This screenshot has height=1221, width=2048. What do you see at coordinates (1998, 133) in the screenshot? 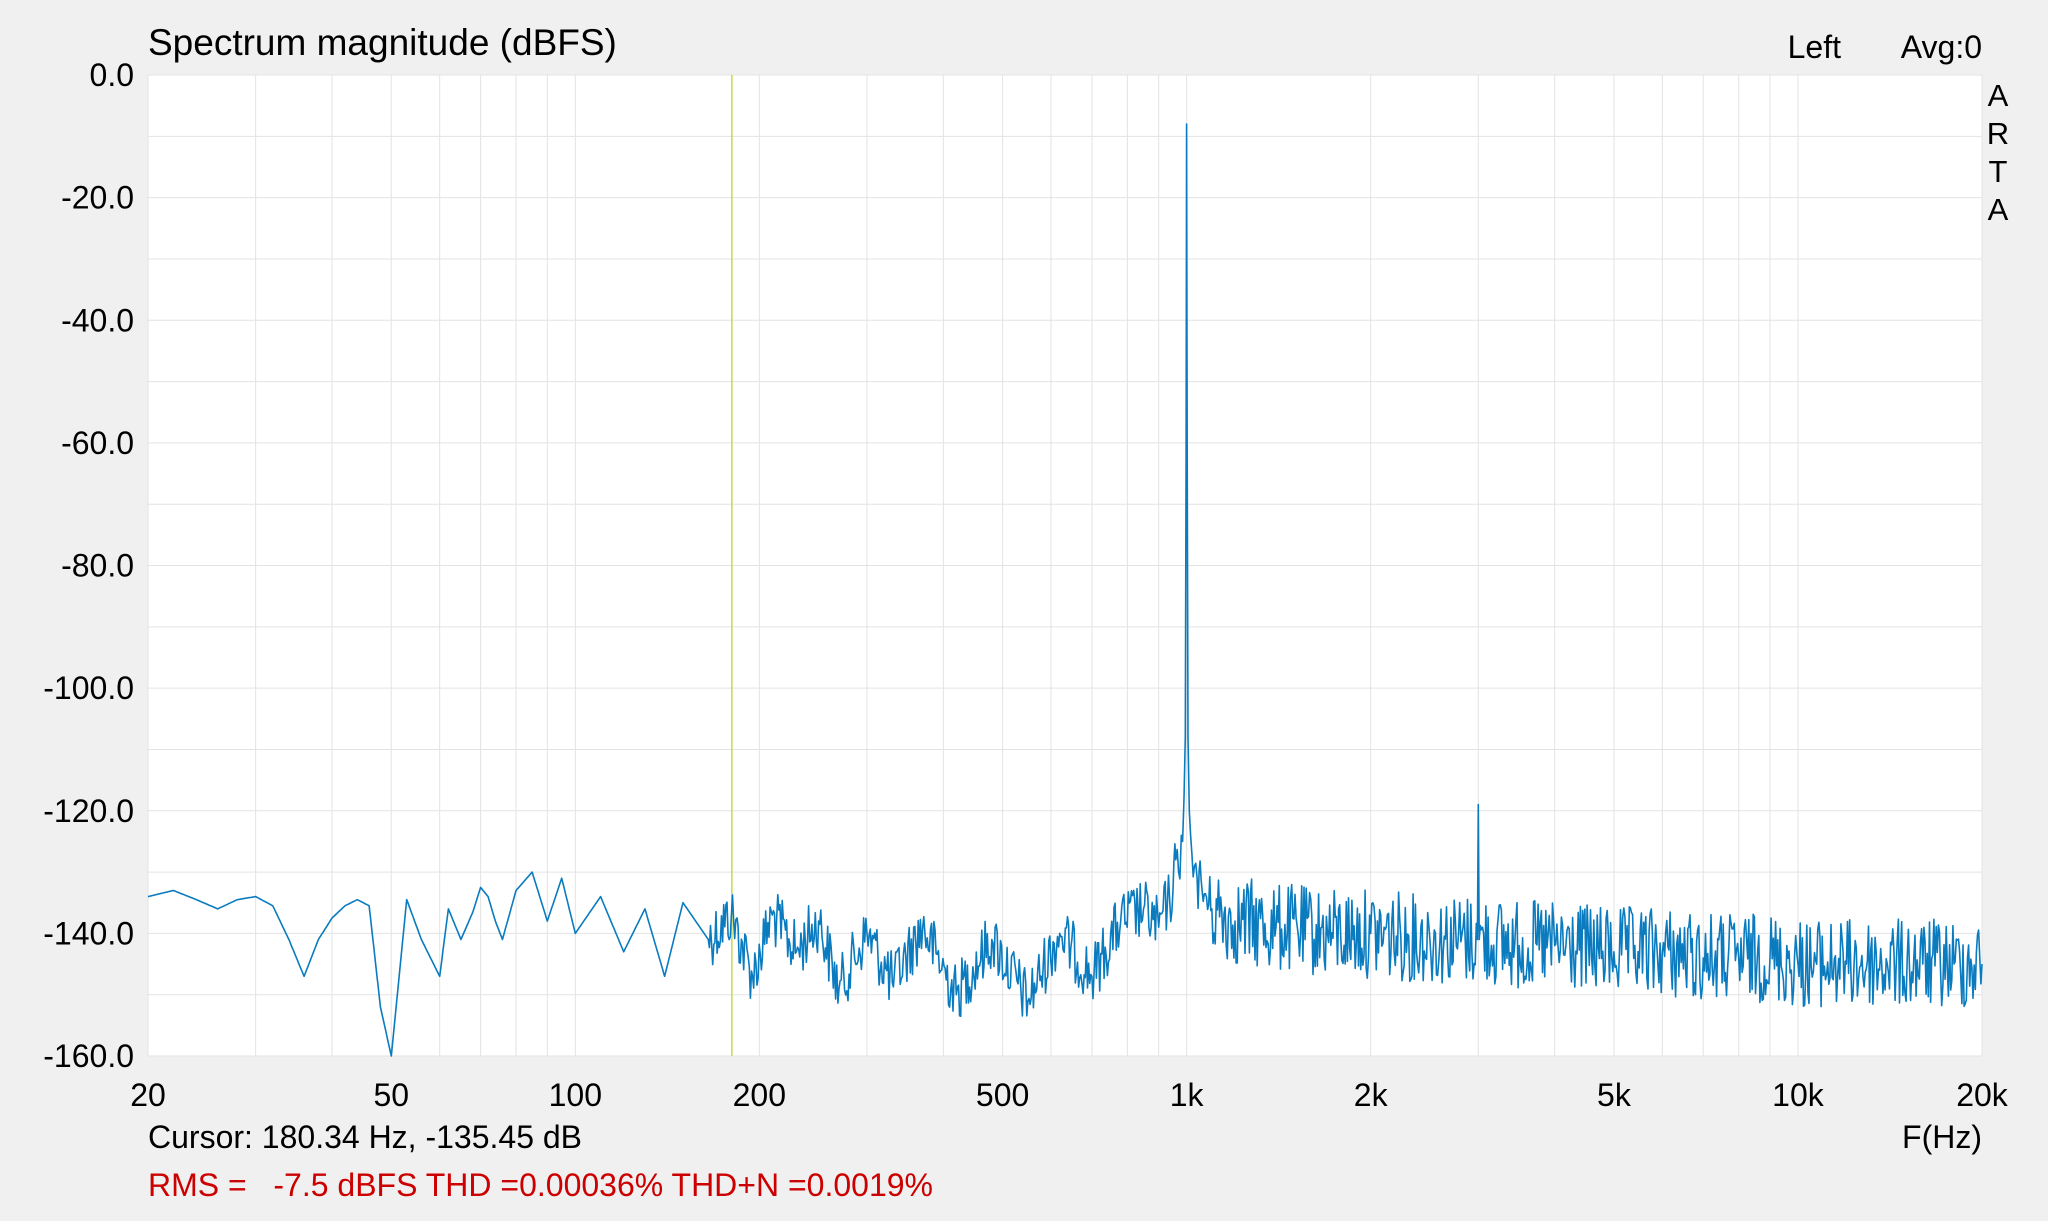
I see `brand-letter-2: R` at bounding box center [1998, 133].